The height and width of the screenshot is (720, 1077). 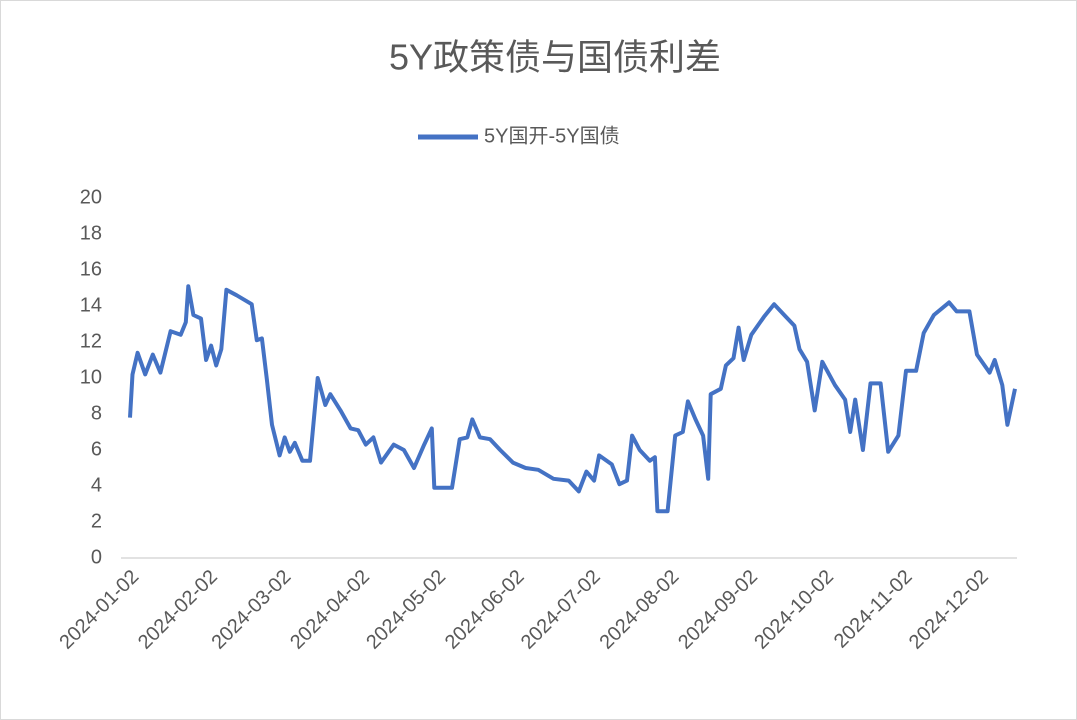 I want to click on y-tick-label: 12, so click(x=91, y=341).